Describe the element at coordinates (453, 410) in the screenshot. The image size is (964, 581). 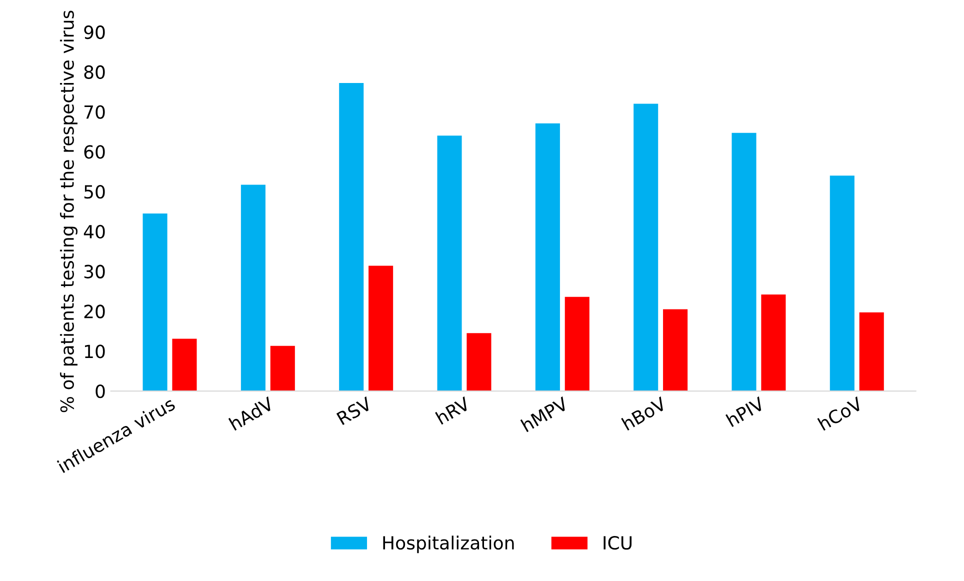
I see `x-tick-label: hRV` at that location.